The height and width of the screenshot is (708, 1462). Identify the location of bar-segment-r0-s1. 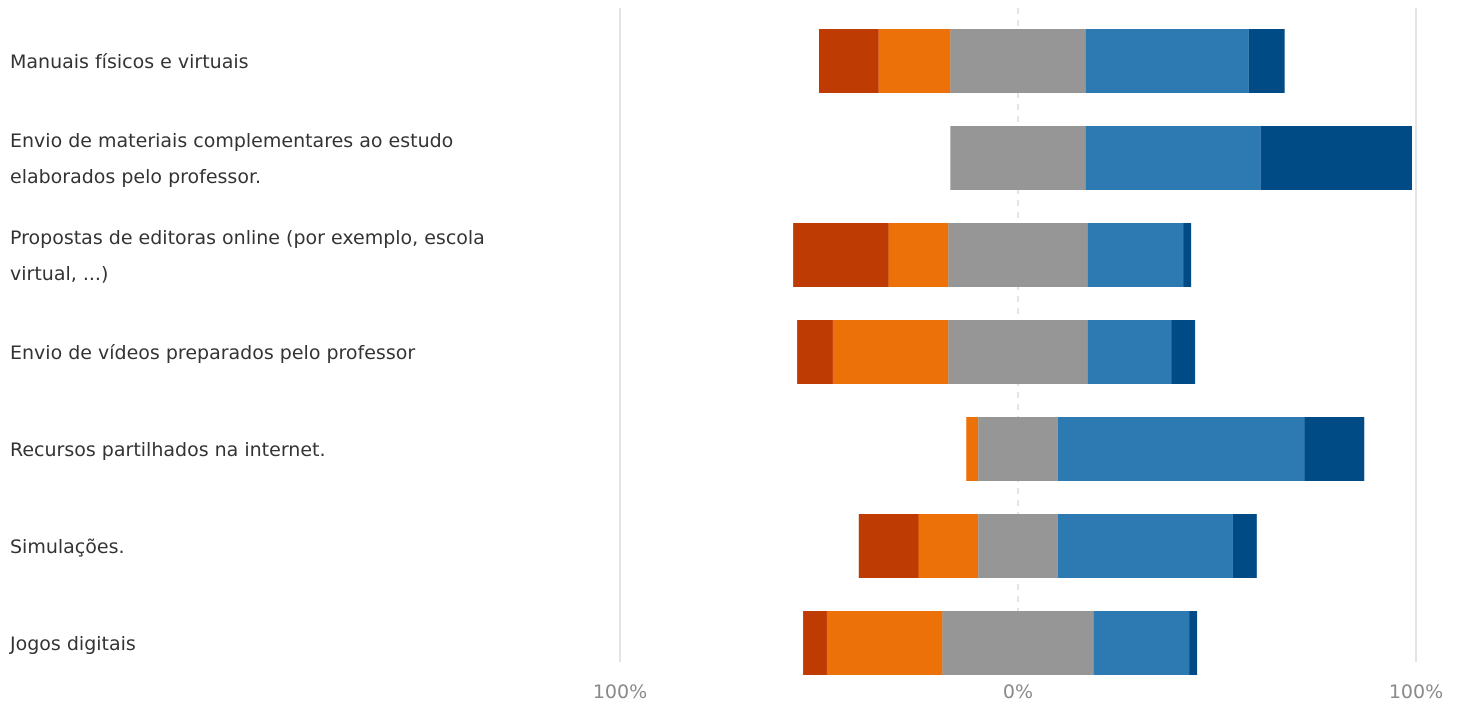
(914, 61).